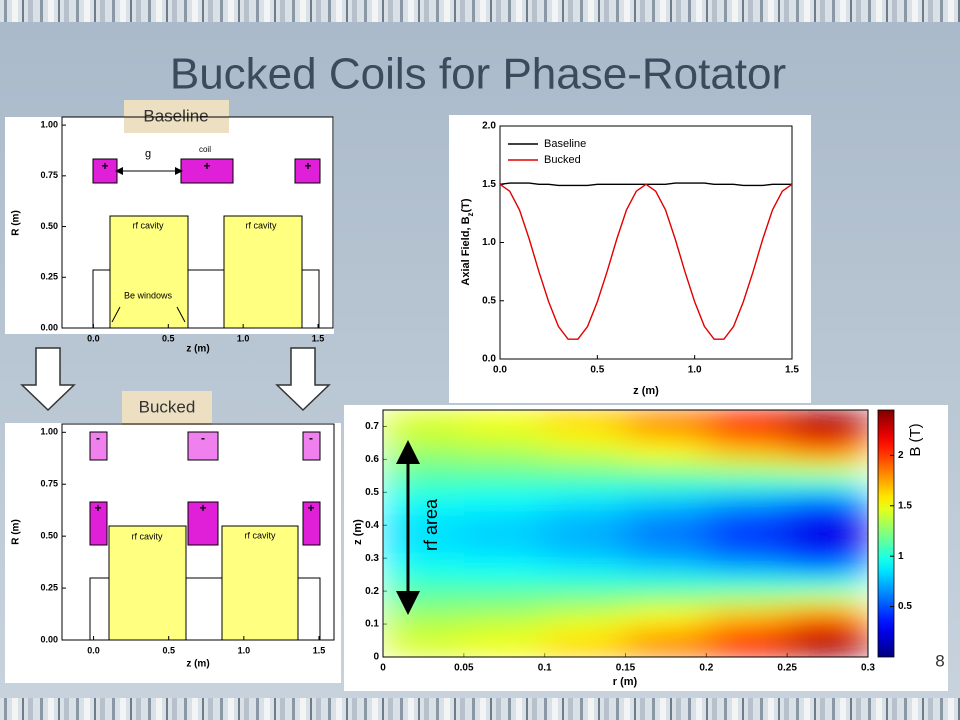  Describe the element at coordinates (383, 668) in the screenshot. I see `x-tick-label: 0` at that location.